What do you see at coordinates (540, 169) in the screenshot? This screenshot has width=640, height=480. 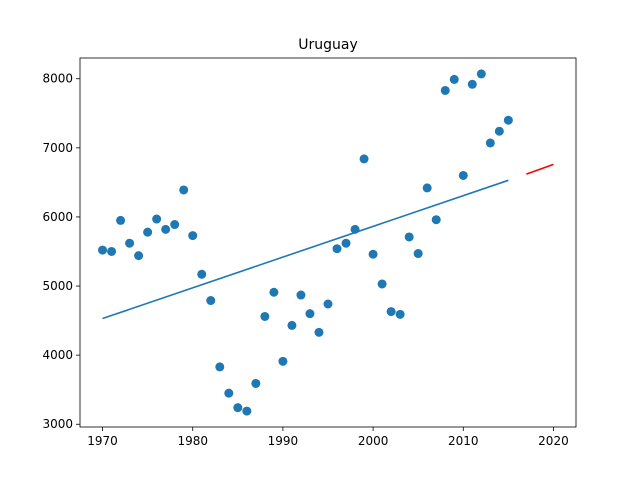 I see `forecast-line` at bounding box center [540, 169].